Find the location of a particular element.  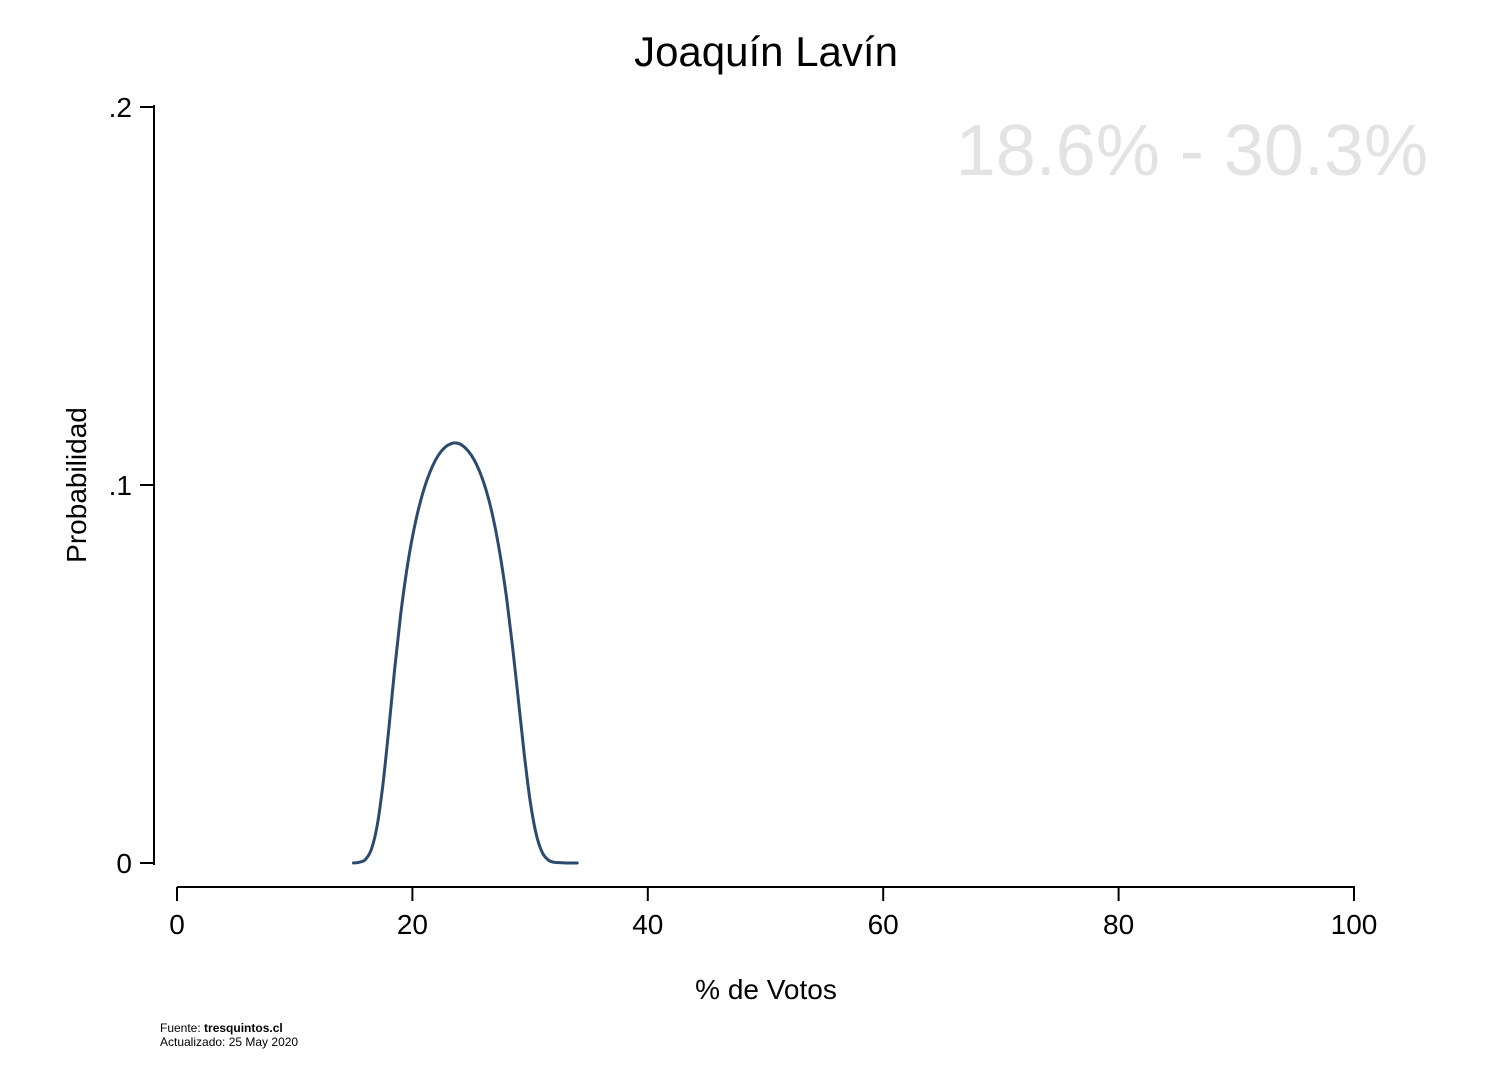

x-tick-label: 100 is located at coordinates (1354, 924).